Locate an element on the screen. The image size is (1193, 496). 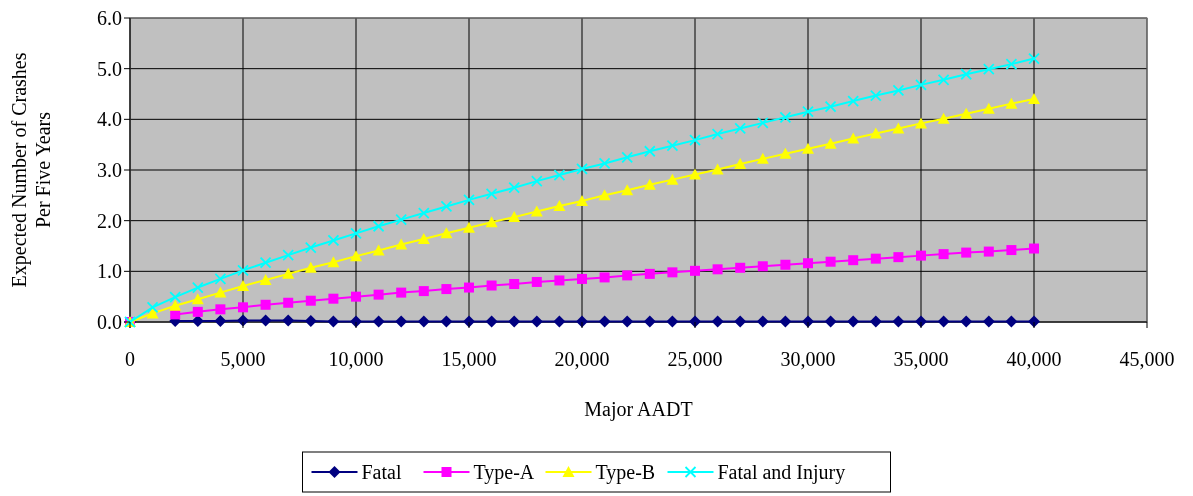
x-tick-label: 5,000 is located at coordinates (243, 359).